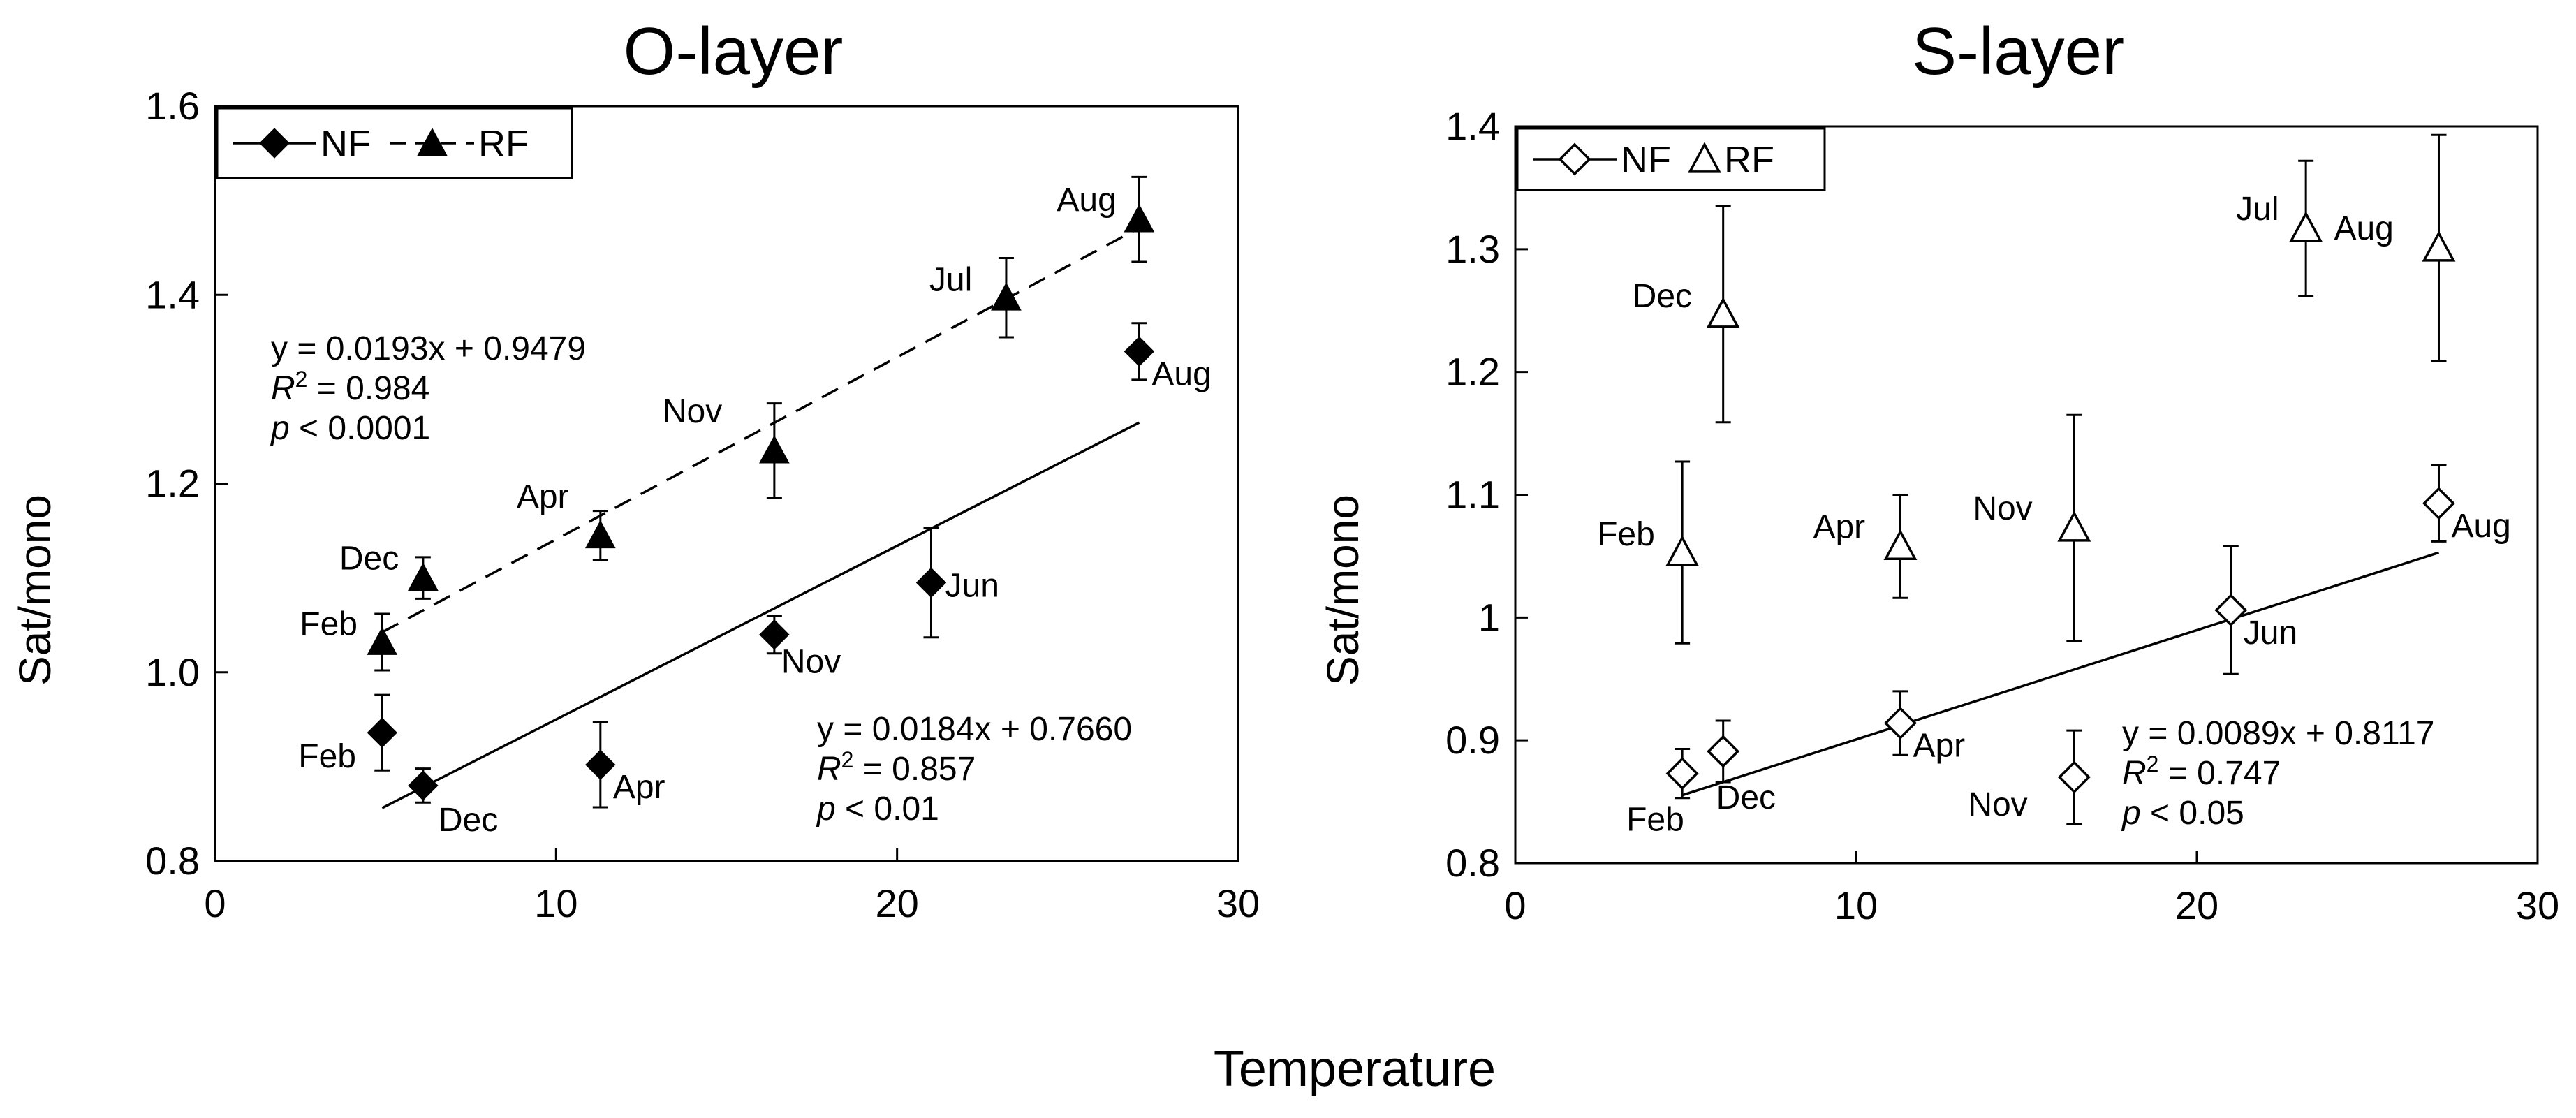  I want to click on s-layer-x-tick-label: 20, so click(2196, 905).